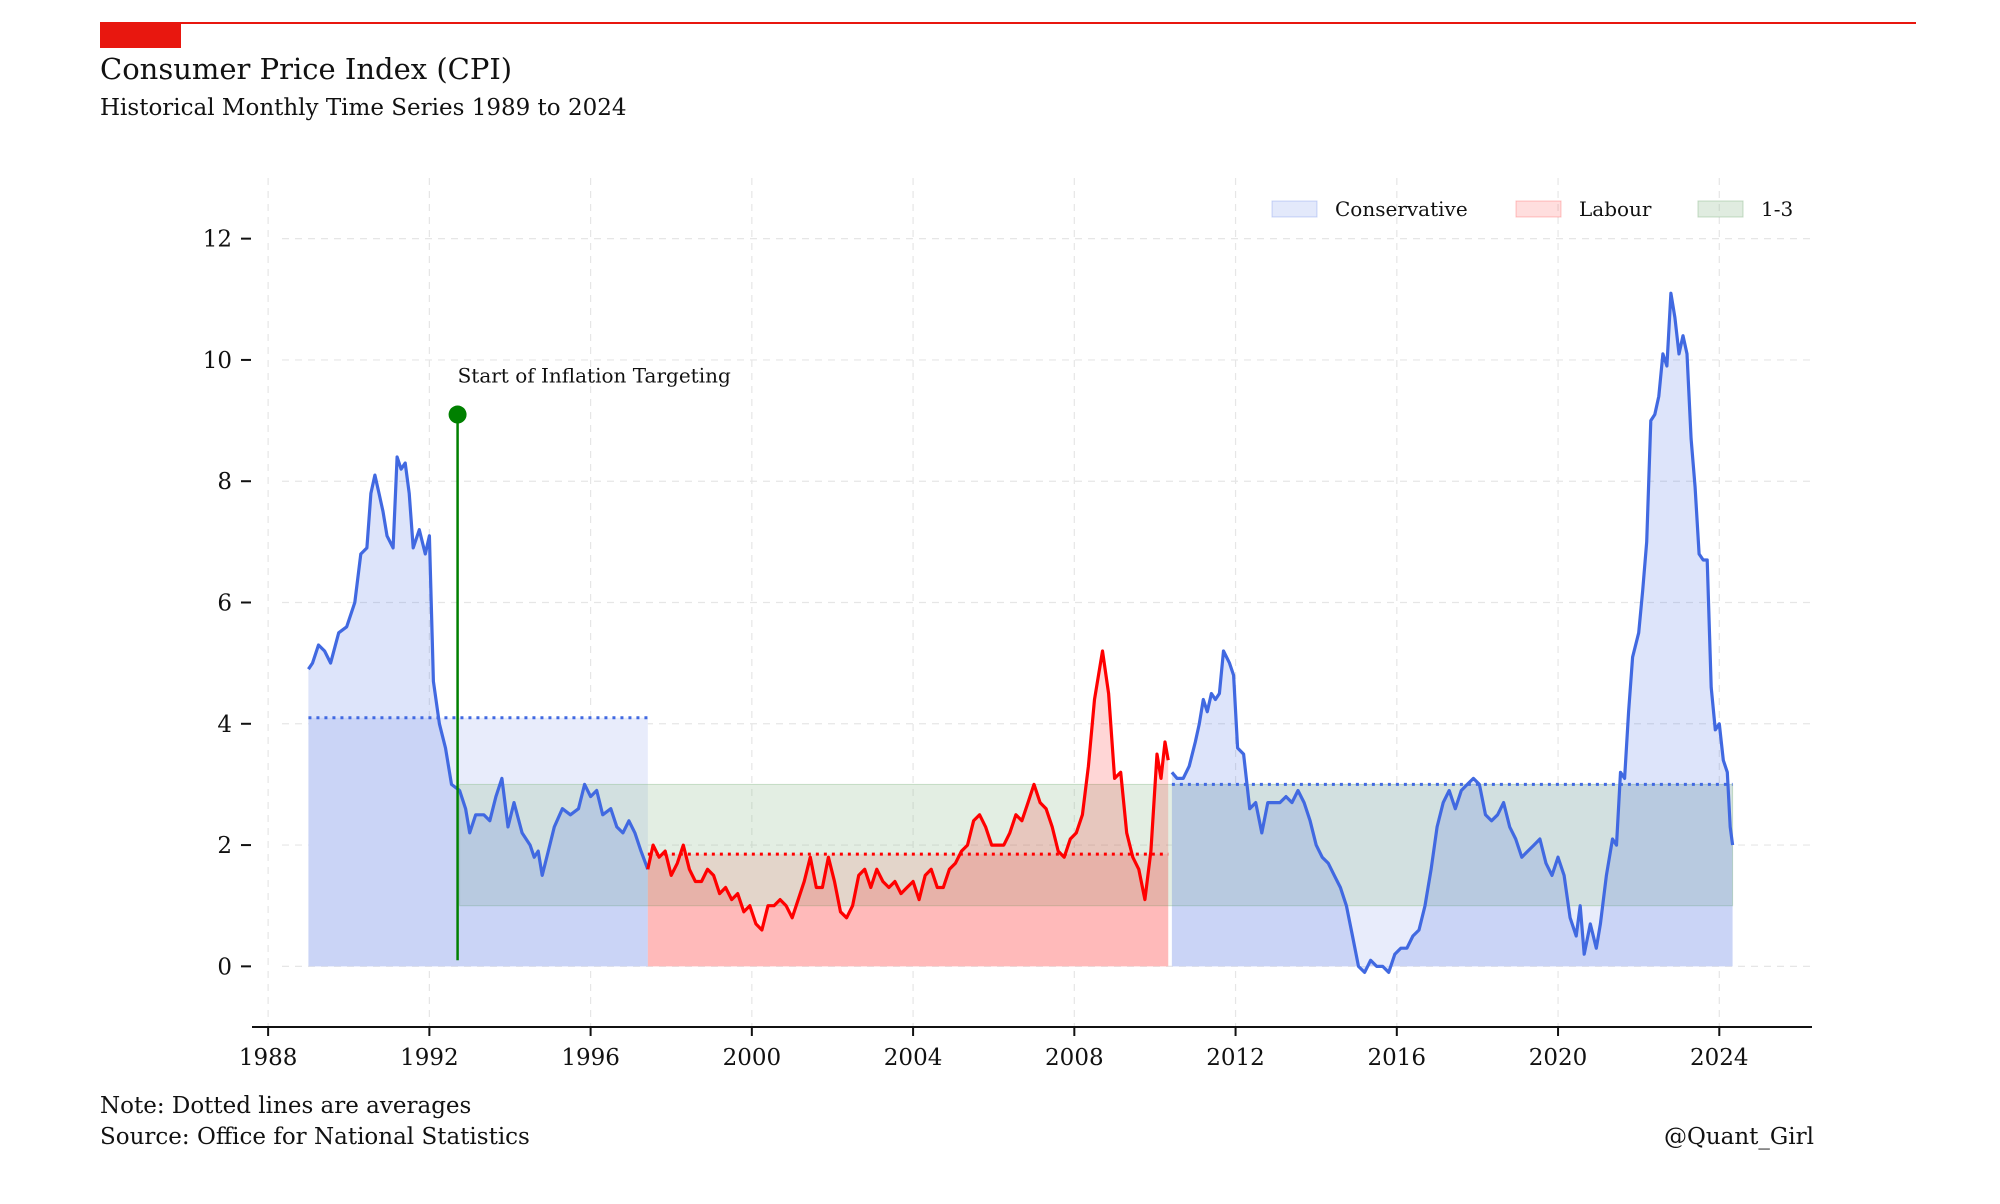 The width and height of the screenshot is (2000, 1204). I want to click on series-area-conservative, so click(478, 712).